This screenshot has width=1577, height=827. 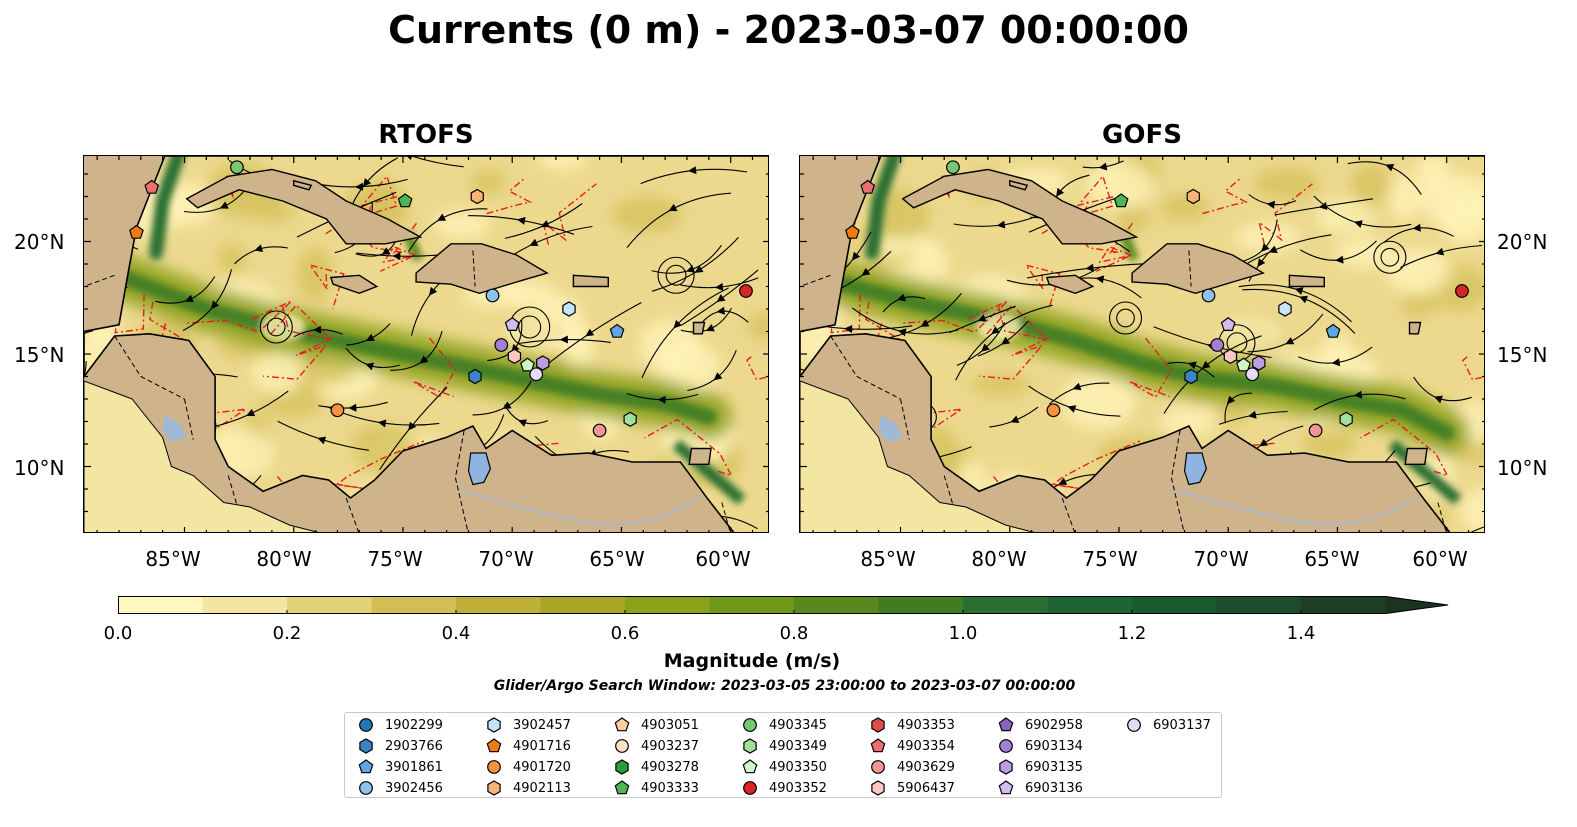 I want to click on legend-label: 4903353, so click(x=926, y=725).